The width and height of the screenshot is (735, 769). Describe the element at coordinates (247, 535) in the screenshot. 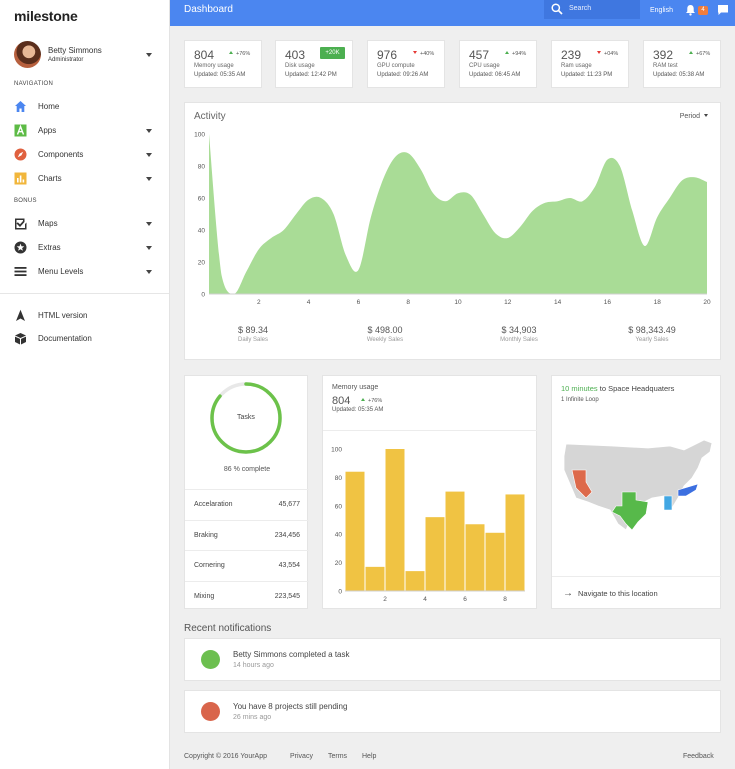

I see `table-row: Braking 234,456` at that location.